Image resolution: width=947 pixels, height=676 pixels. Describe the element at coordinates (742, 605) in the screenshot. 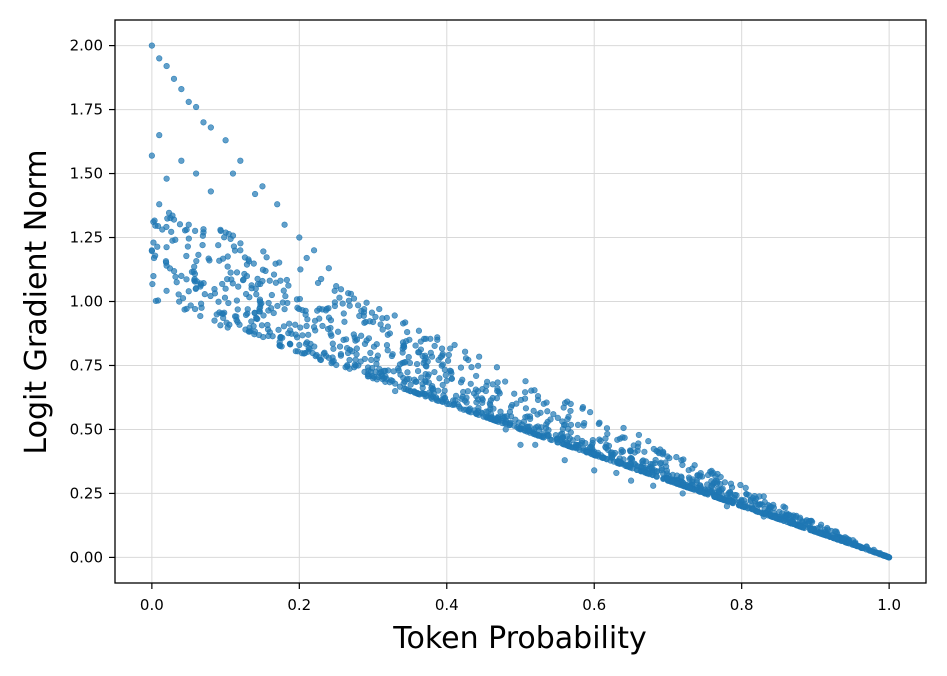

I see `x-tick-label: 0.8` at that location.